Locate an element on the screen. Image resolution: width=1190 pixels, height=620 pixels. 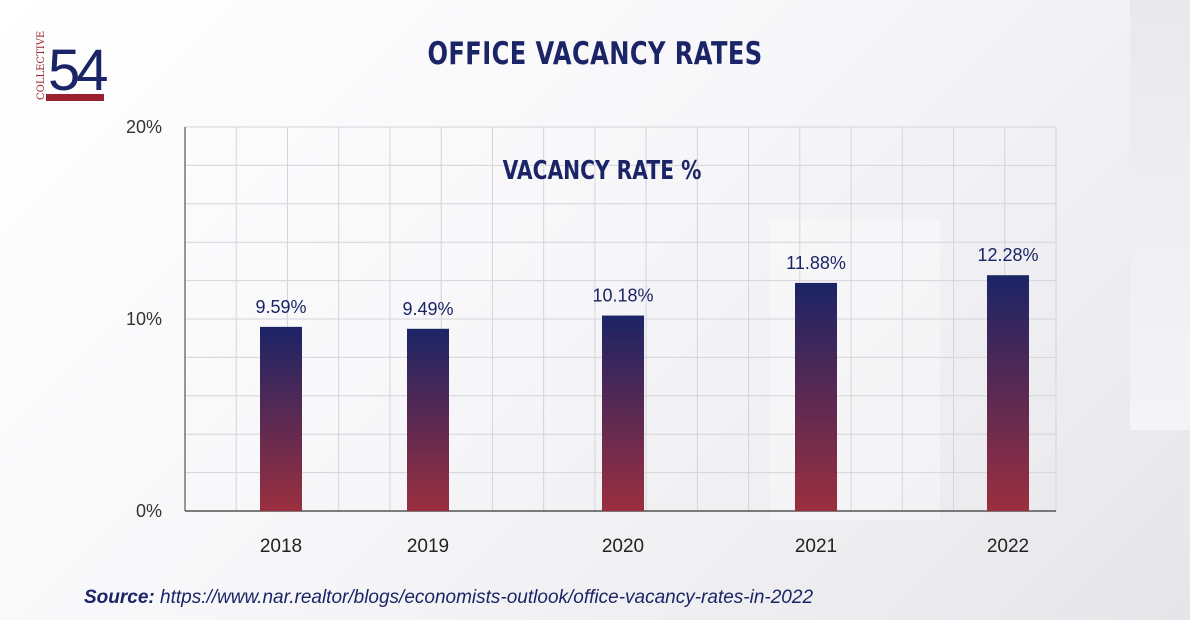
collective54-logo: COLLECTIVE 54 is located at coordinates (73, 67).